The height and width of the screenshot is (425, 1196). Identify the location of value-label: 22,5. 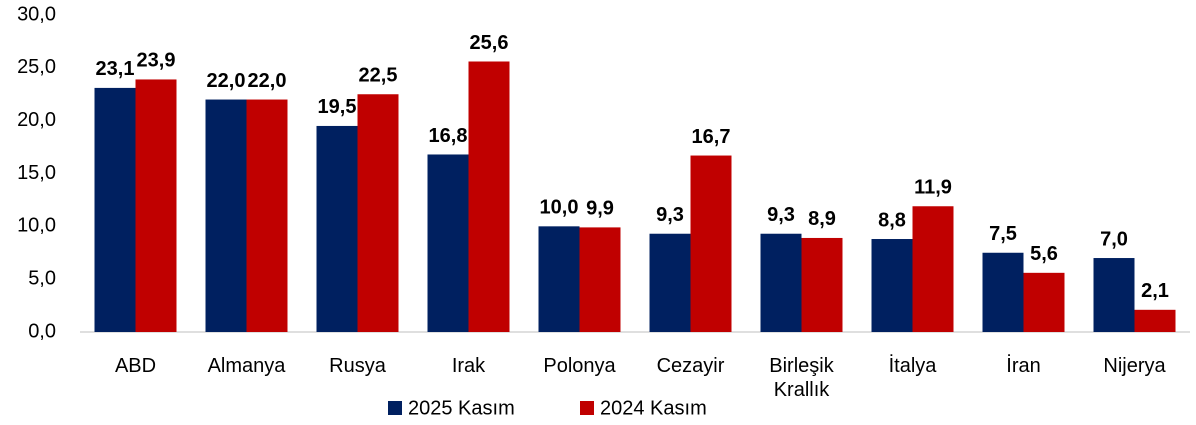
(378, 76).